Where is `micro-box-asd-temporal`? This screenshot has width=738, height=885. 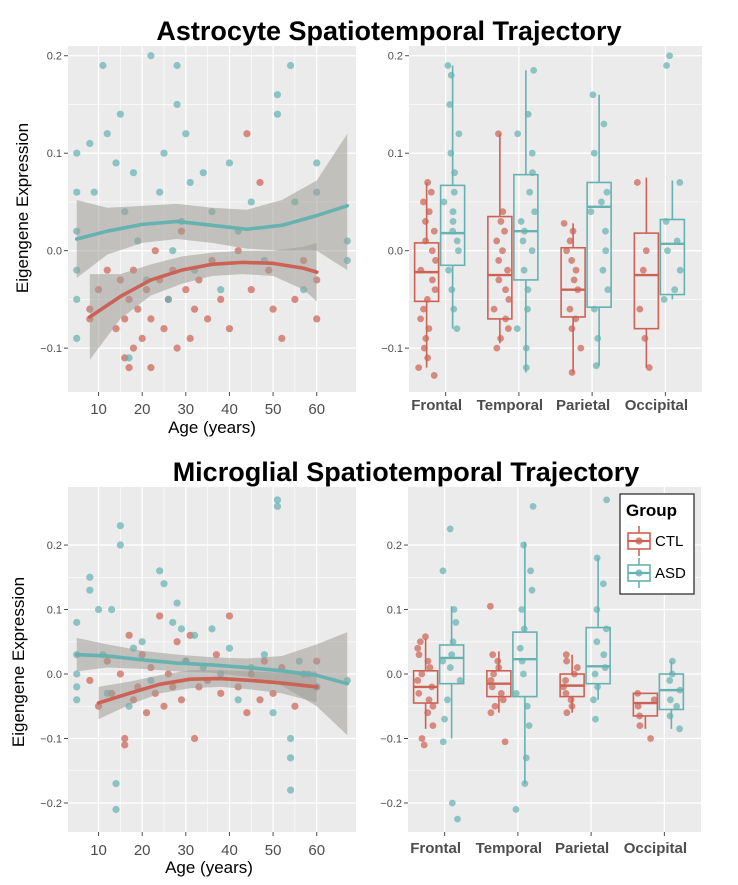 micro-box-asd-temporal is located at coordinates (525, 657).